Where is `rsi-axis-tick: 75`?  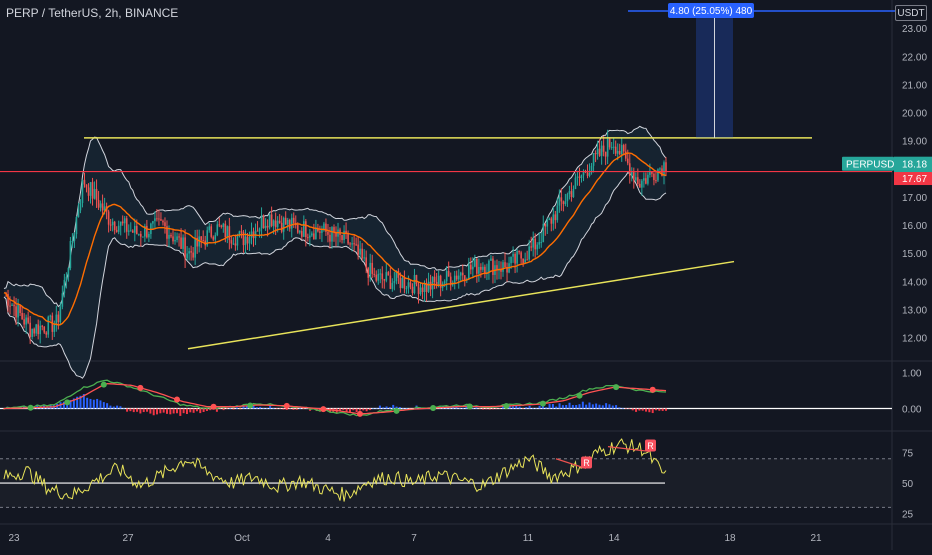
rsi-axis-tick: 75 is located at coordinates (908, 454).